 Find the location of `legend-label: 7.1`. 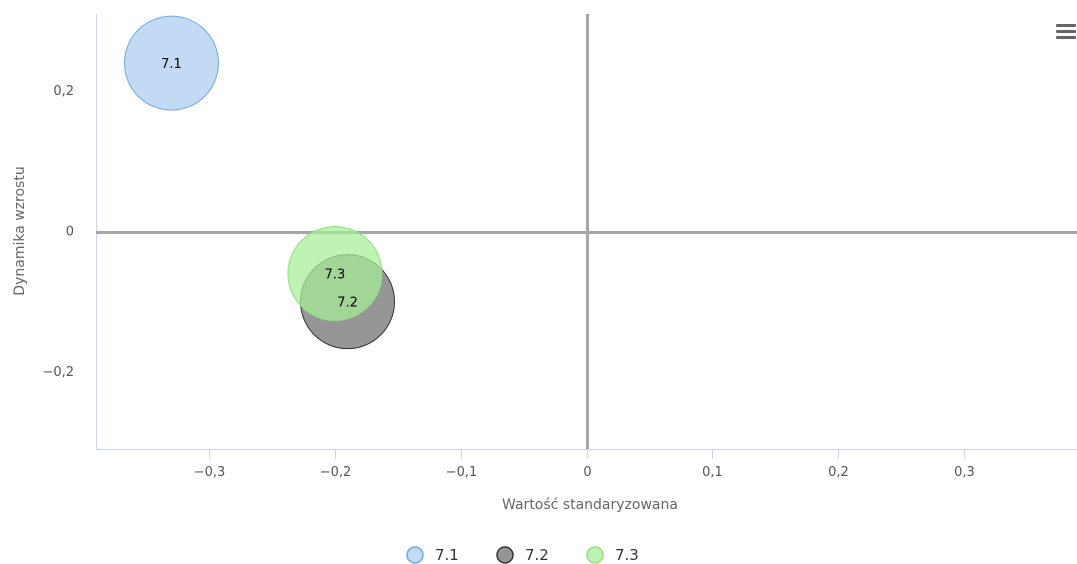

legend-label: 7.1 is located at coordinates (447, 555).